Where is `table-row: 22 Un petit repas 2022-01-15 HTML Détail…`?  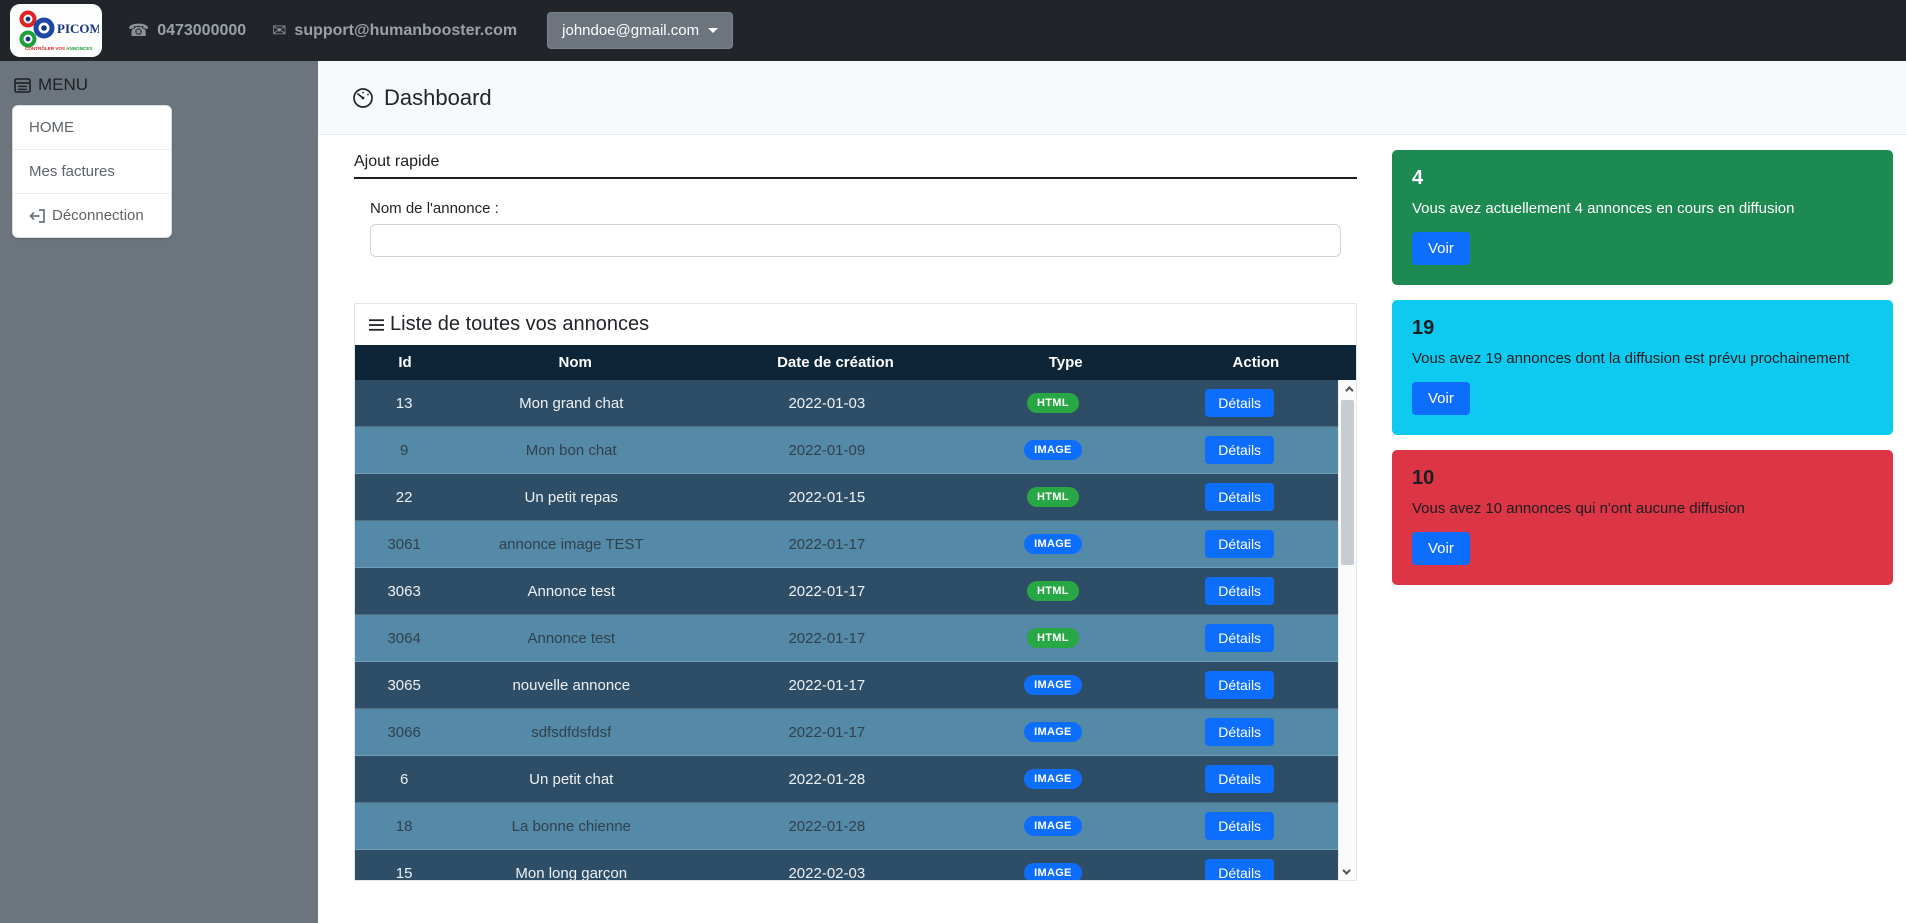
table-row: 22 Un petit repas 2022-01-15 HTML Détail… is located at coordinates (846, 497).